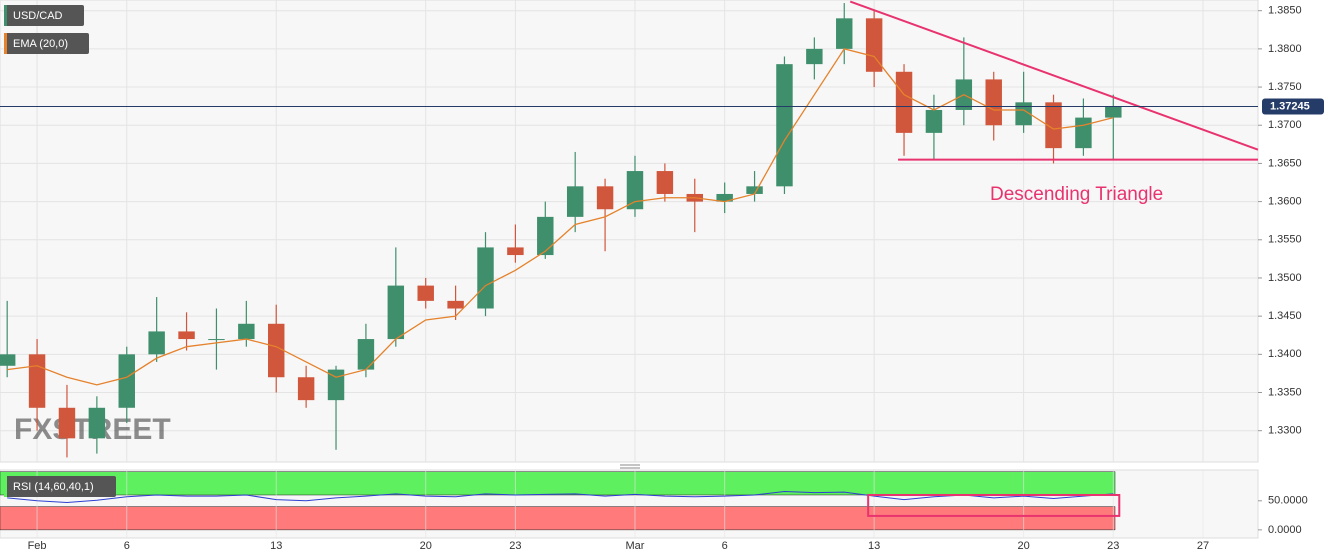 The image size is (1331, 558). What do you see at coordinates (1076, 194) in the screenshot?
I see `annotation: Descending Triangle` at bounding box center [1076, 194].